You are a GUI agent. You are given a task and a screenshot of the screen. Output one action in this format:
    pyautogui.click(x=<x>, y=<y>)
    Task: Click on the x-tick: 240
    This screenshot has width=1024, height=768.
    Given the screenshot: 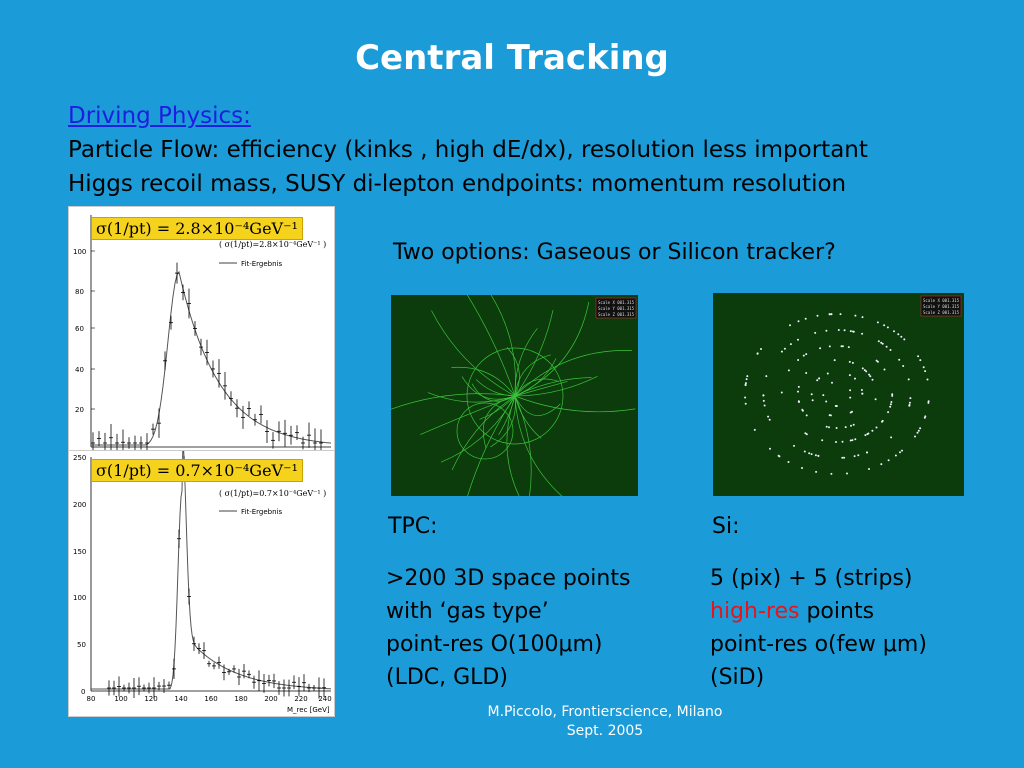 What is the action you would take?
    pyautogui.click(x=324, y=699)
    